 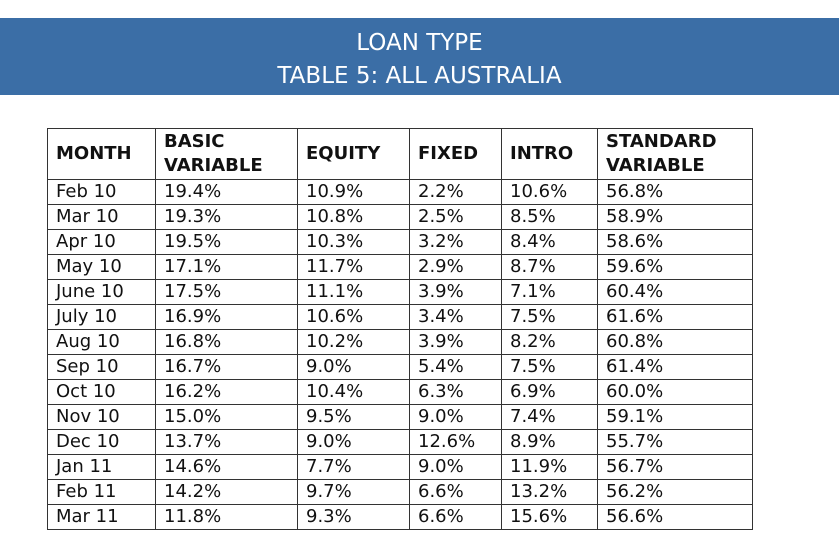 I want to click on banner: LOAN TYPE TABLE 5: ALL AUSTRALIA, so click(x=419, y=56).